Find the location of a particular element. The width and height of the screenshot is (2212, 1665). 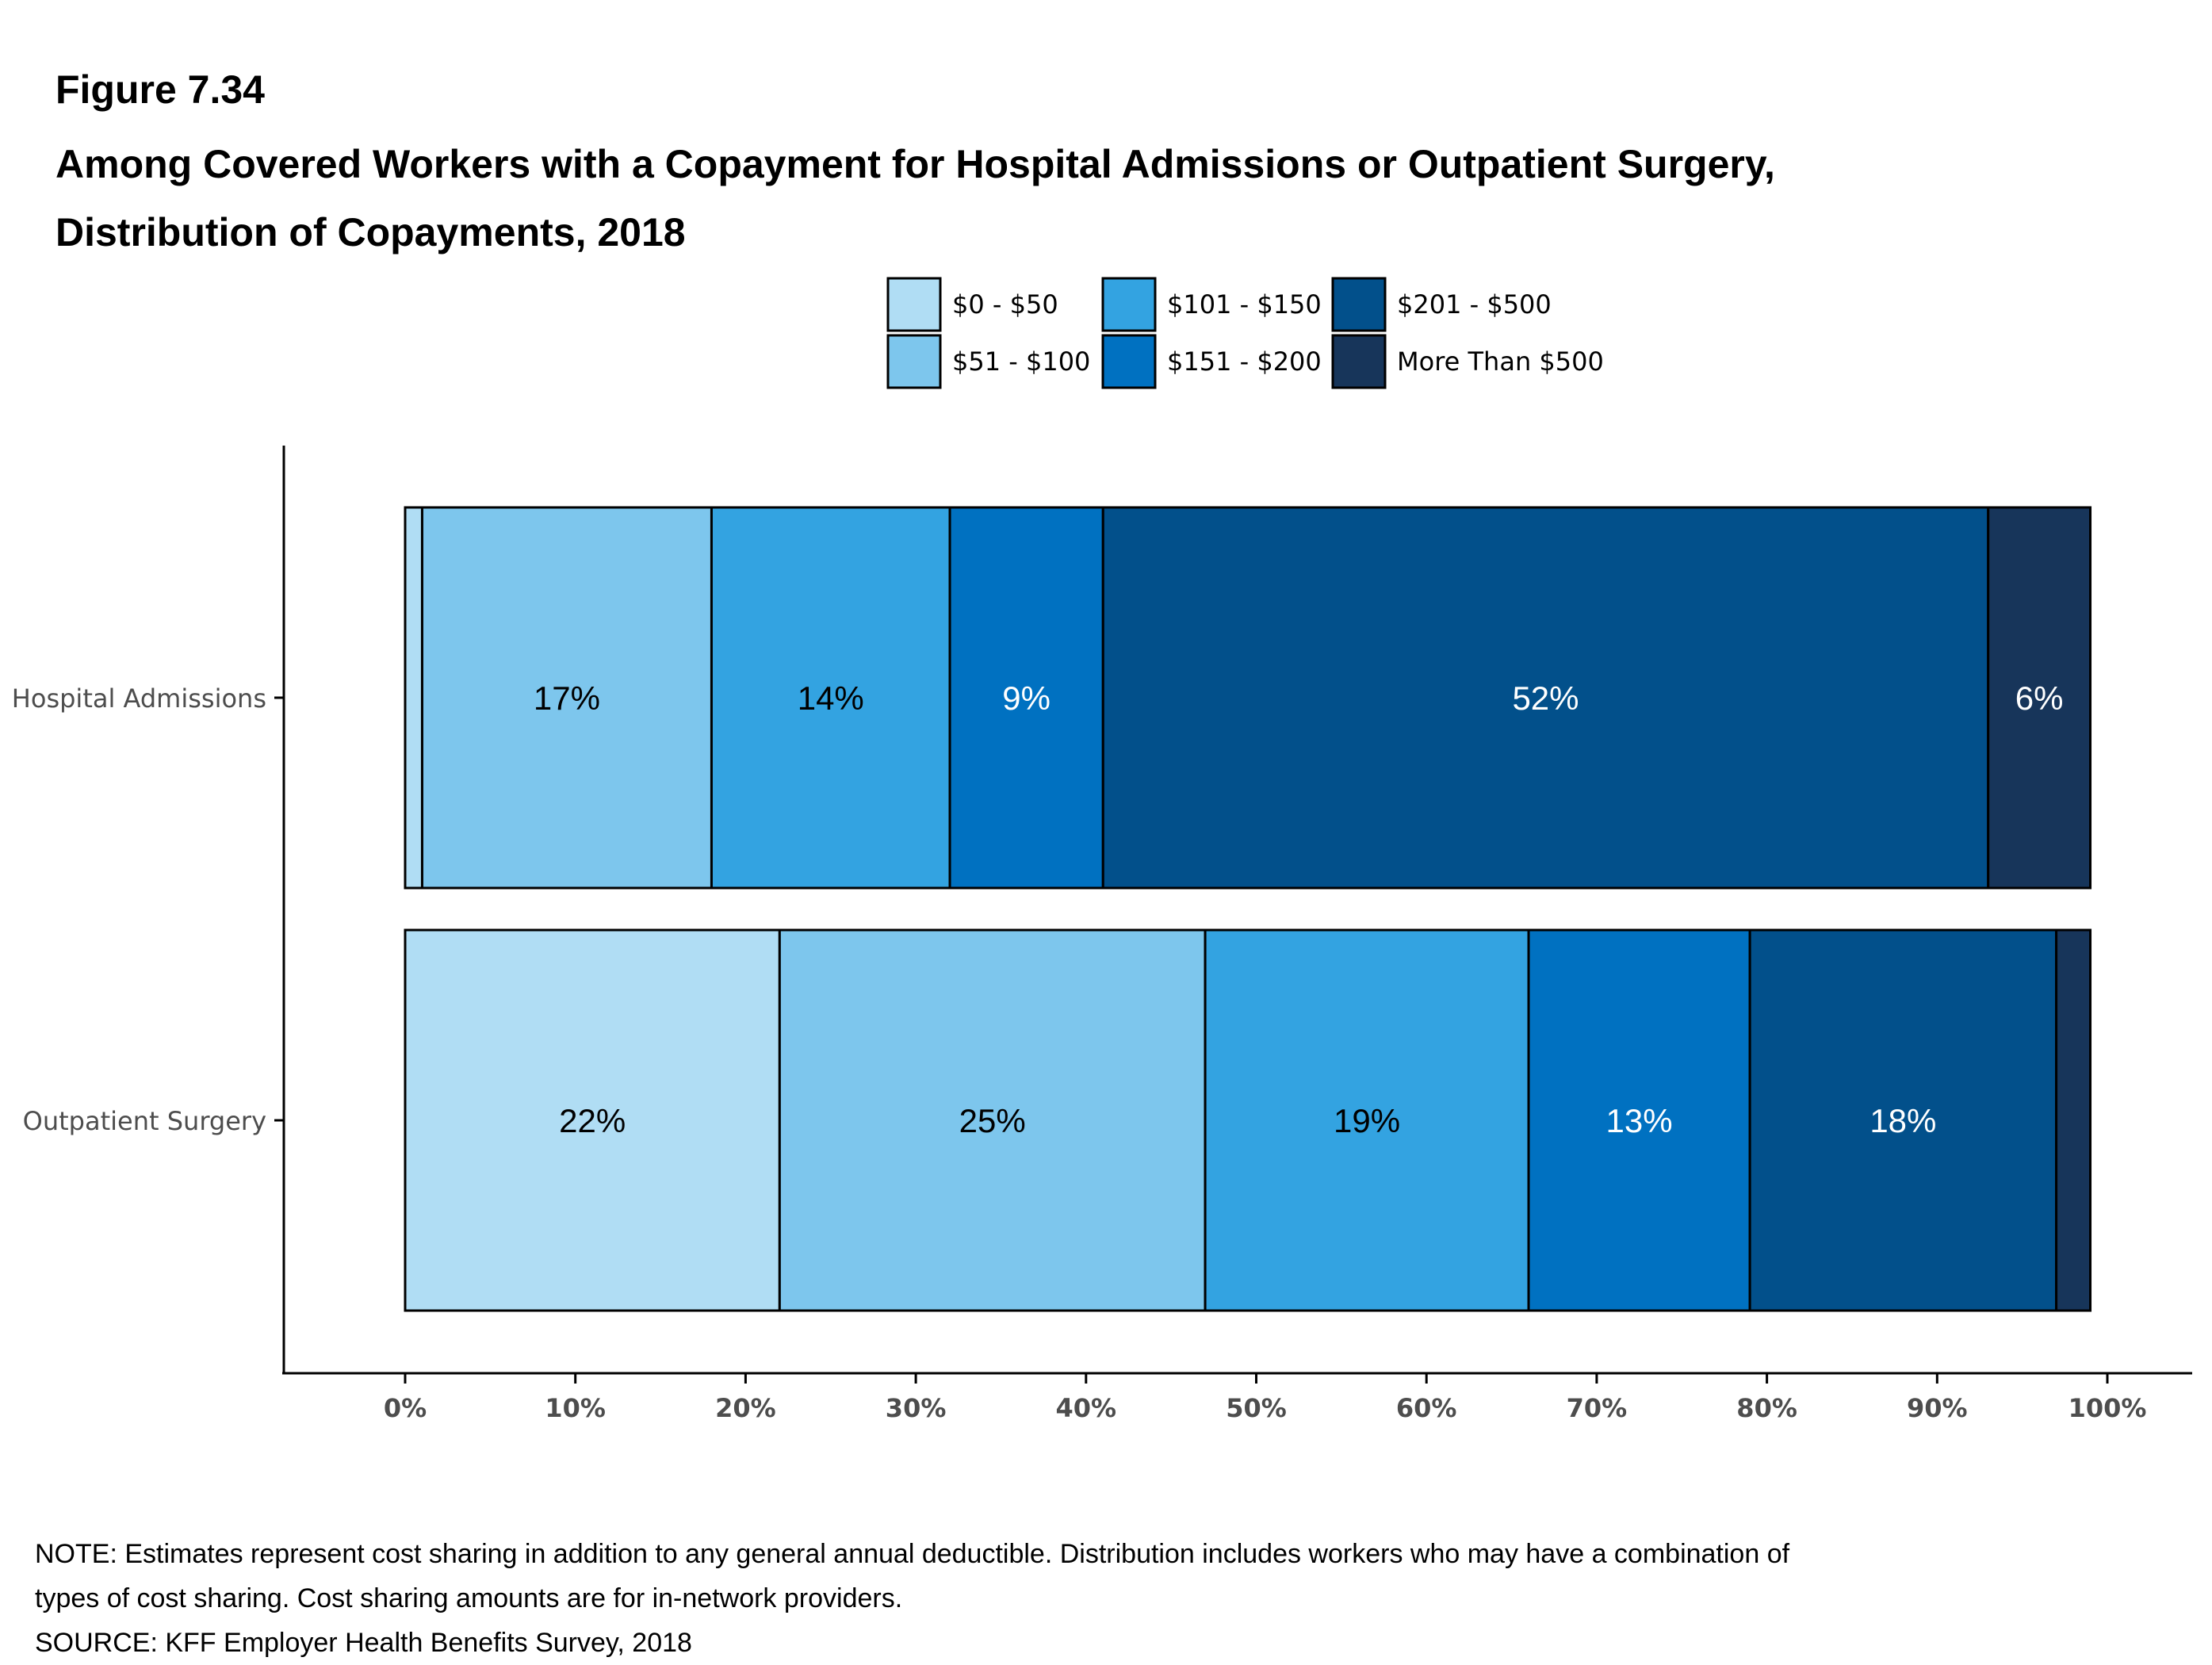

legend-label-101-150: $101 - $150 is located at coordinates (1244, 304).